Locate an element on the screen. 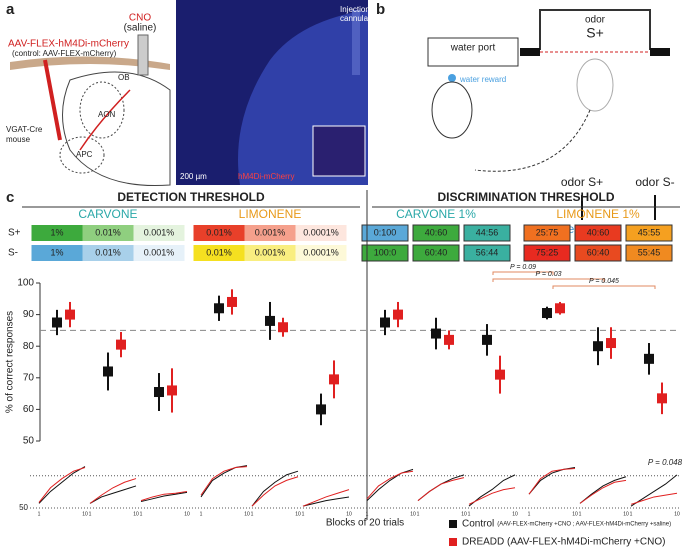 Image resolution: width=685 pixels, height=557 pixels. mouse is located at coordinates (452, 110).